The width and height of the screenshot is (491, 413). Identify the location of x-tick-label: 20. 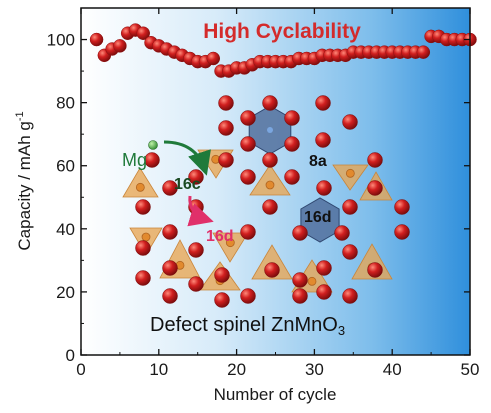
(236, 369).